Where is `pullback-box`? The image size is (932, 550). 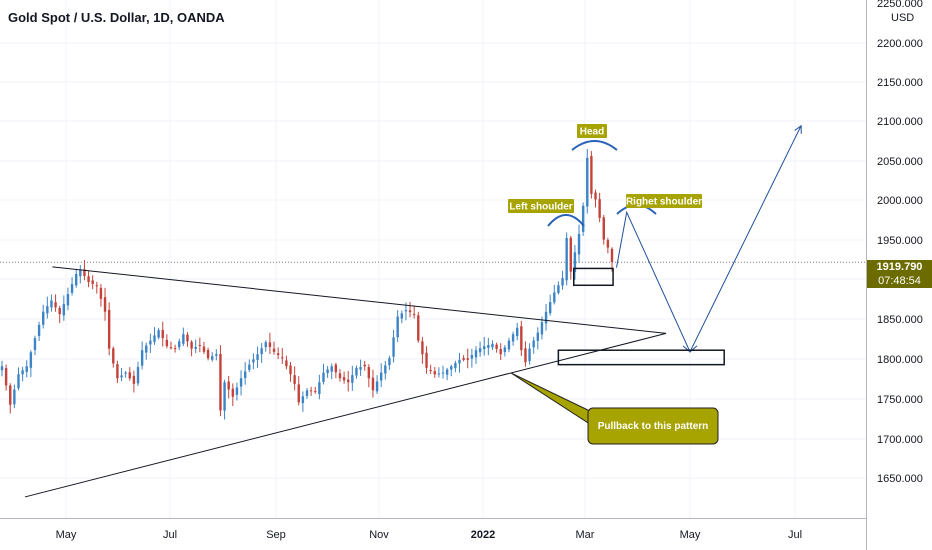 pullback-box is located at coordinates (641, 357).